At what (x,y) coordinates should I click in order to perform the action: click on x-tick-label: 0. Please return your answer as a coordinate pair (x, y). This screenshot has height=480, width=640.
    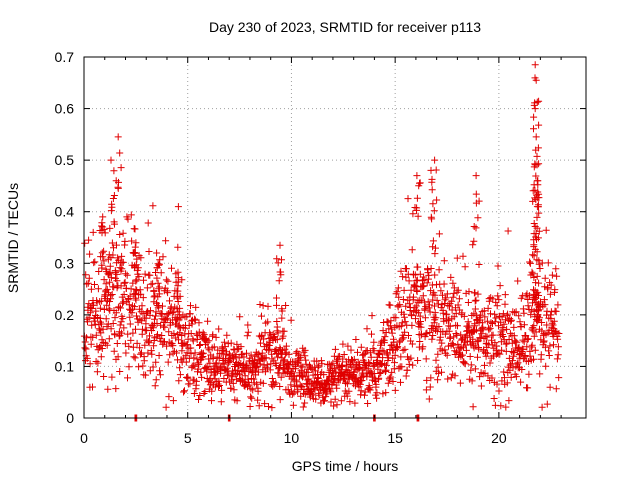
    Looking at the image, I should click on (84, 438).